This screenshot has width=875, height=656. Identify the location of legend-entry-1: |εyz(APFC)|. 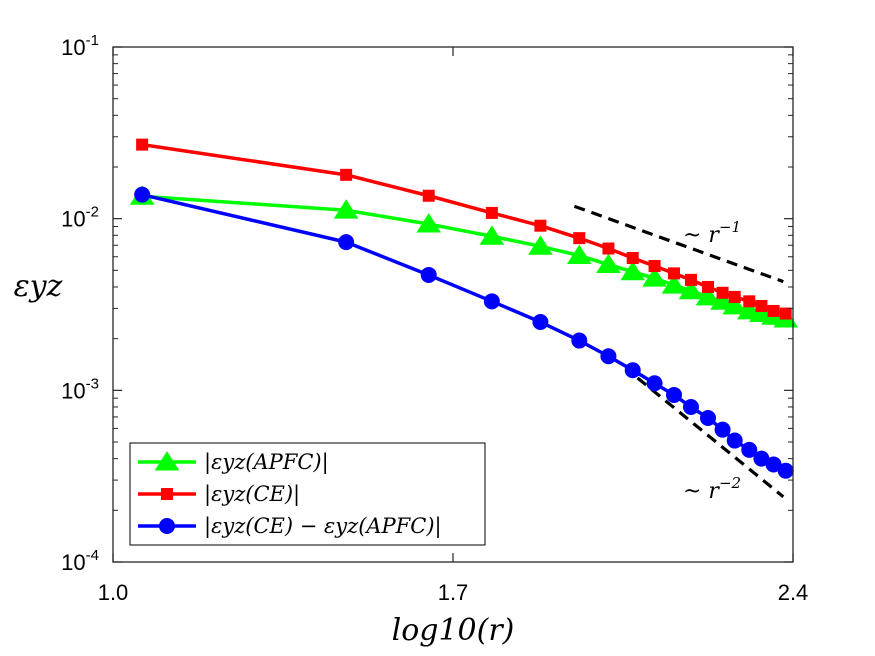
(233, 462).